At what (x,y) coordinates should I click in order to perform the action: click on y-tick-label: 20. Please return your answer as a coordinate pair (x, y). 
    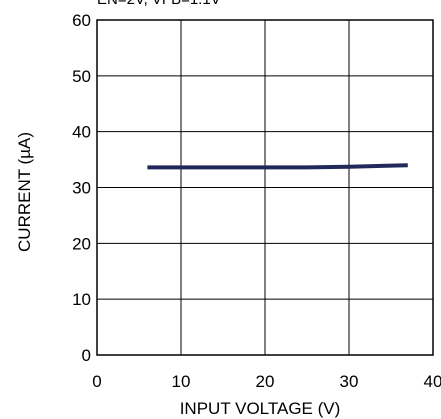
    Looking at the image, I should click on (81, 243).